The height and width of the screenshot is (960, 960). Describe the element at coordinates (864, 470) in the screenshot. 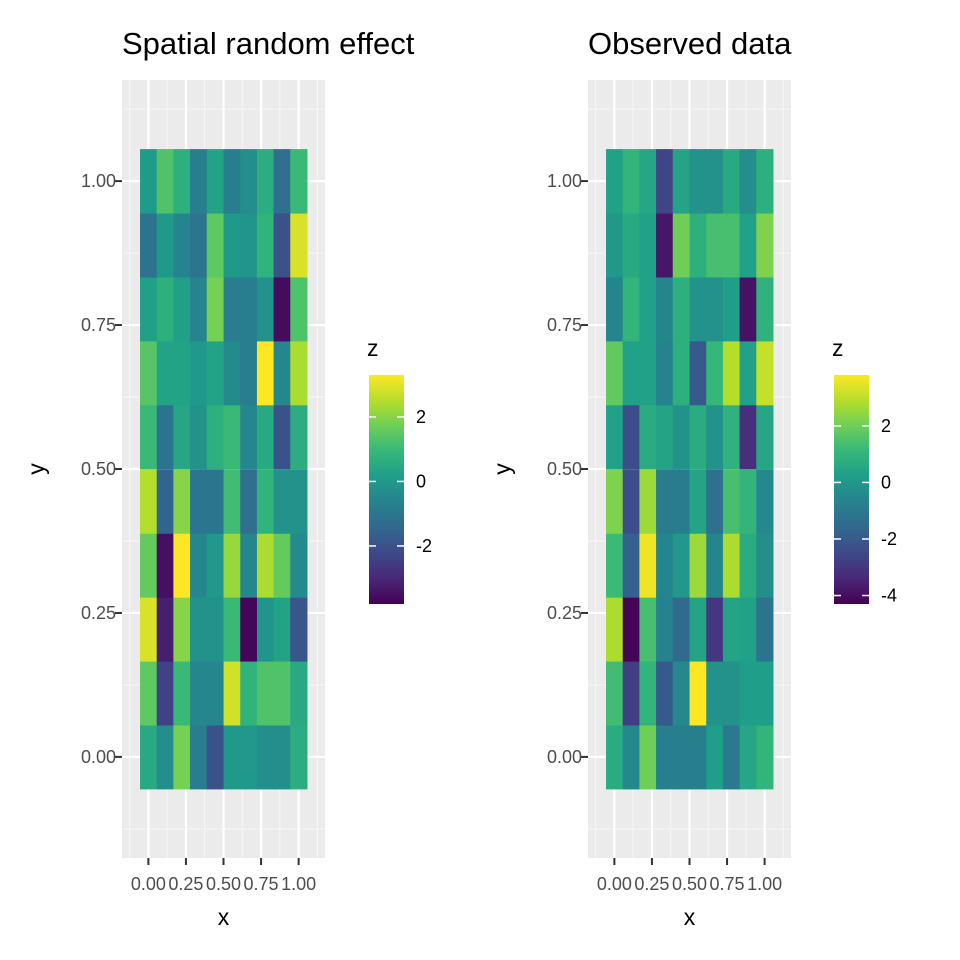

I see `color-legend: z 2 0 -2 -4` at that location.